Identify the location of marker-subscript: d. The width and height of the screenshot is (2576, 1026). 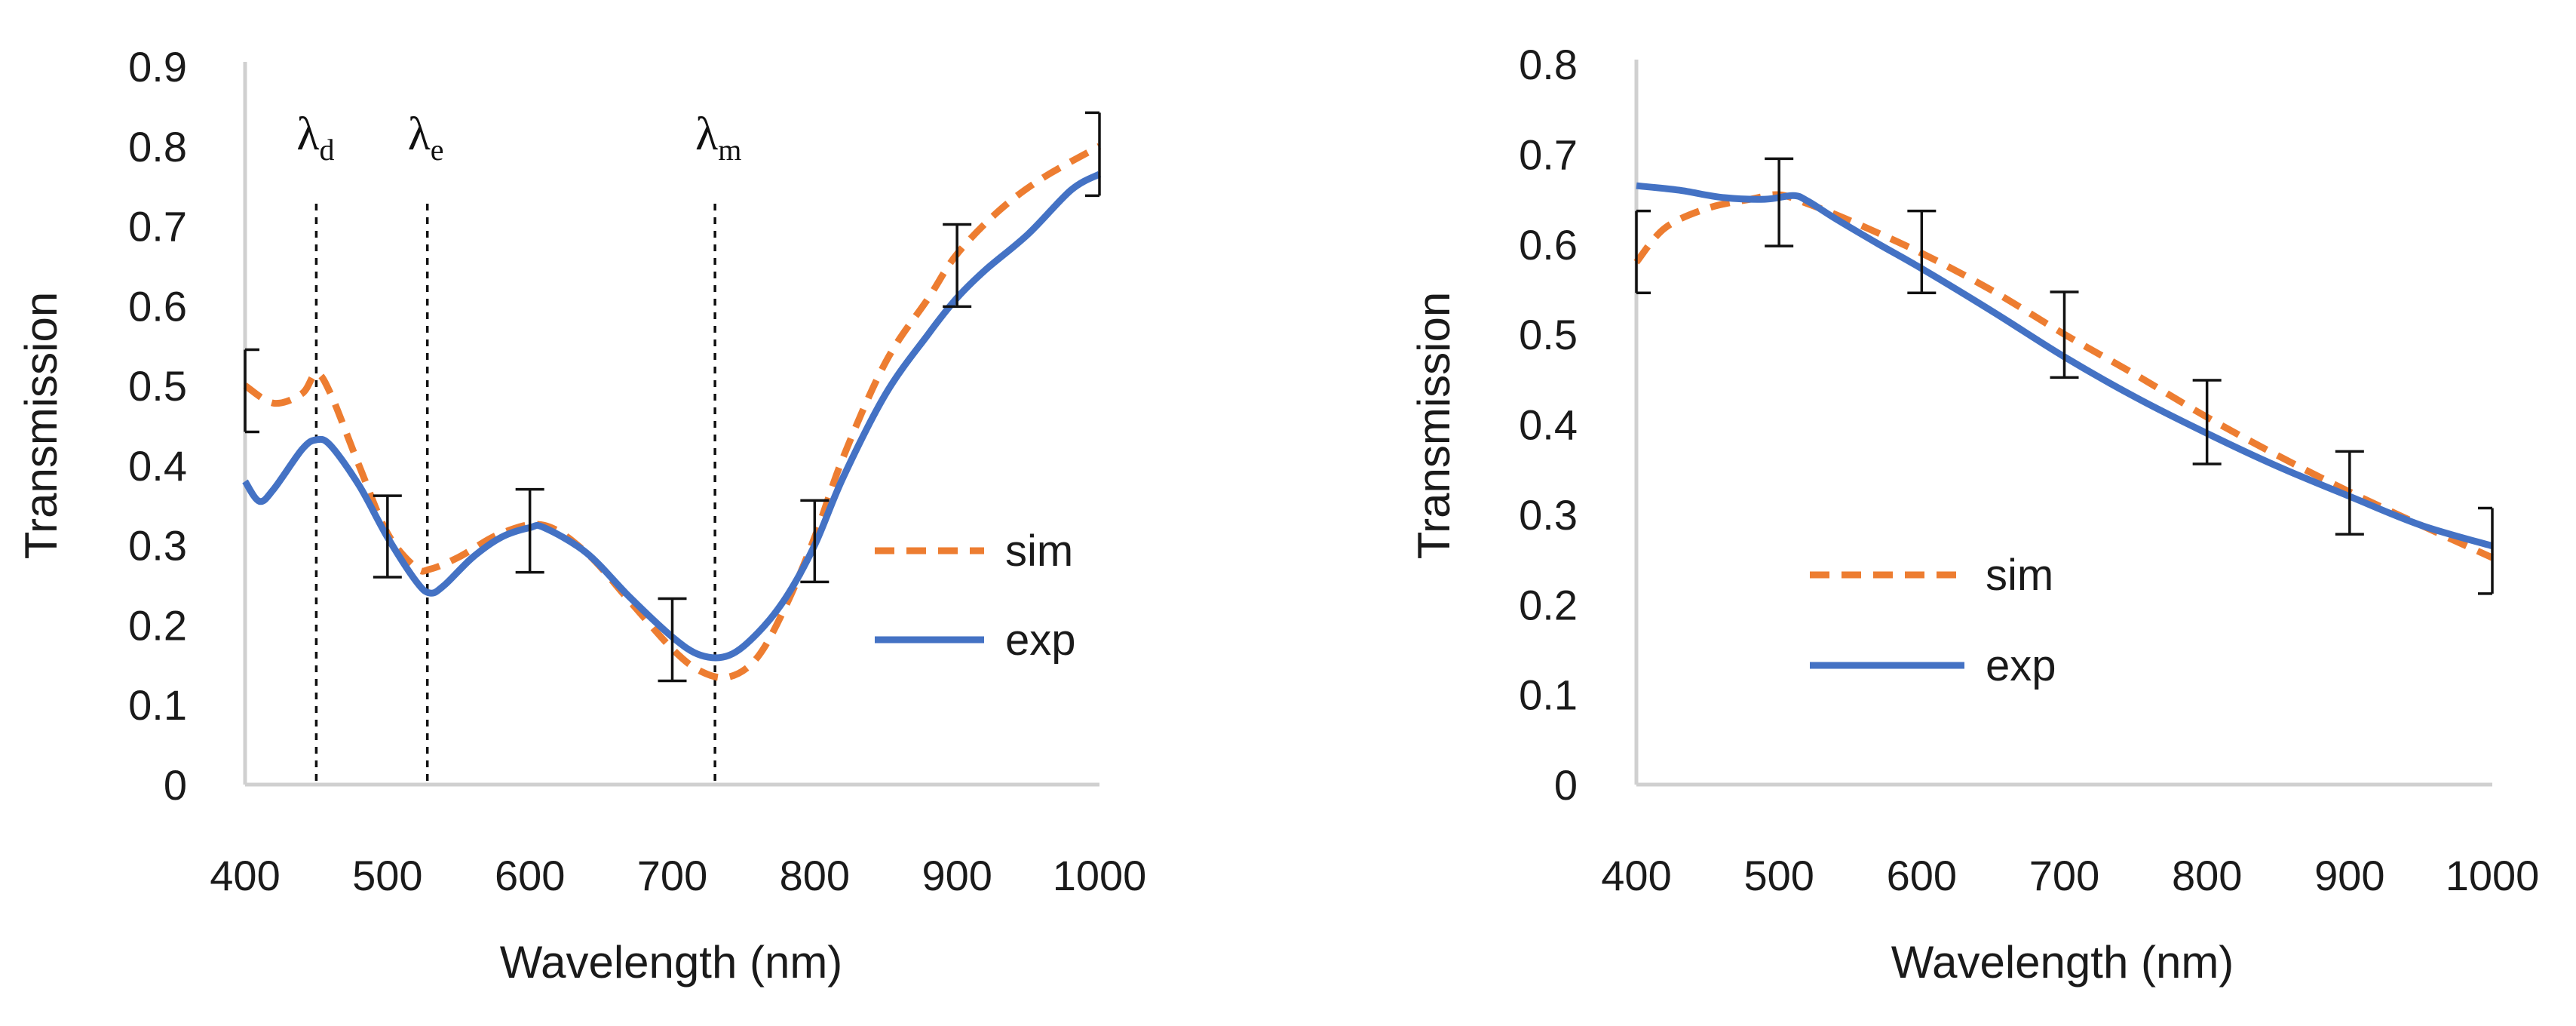
(326, 150).